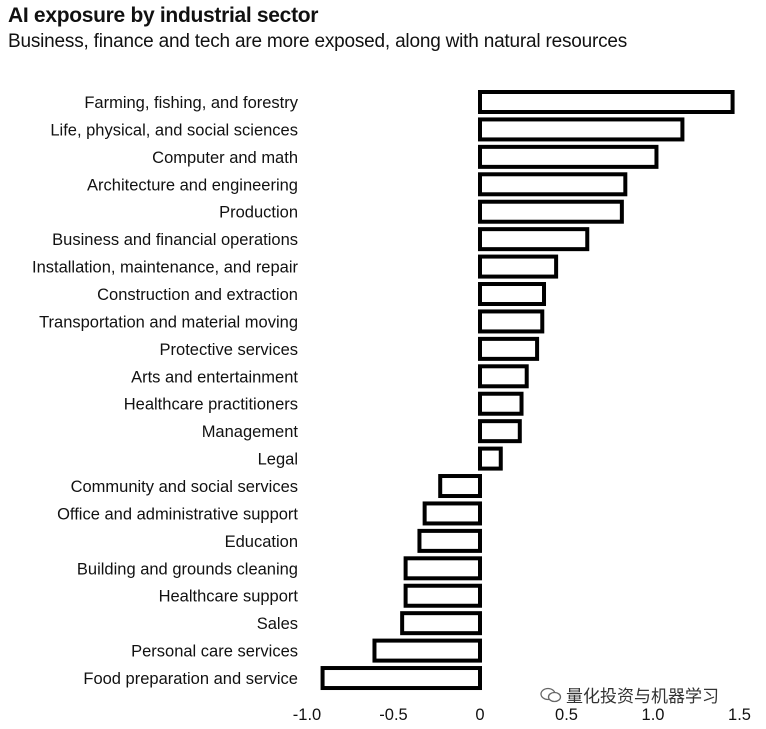 Image resolution: width=766 pixels, height=729 pixels. I want to click on x-tick-label: -0.5, so click(393, 715).